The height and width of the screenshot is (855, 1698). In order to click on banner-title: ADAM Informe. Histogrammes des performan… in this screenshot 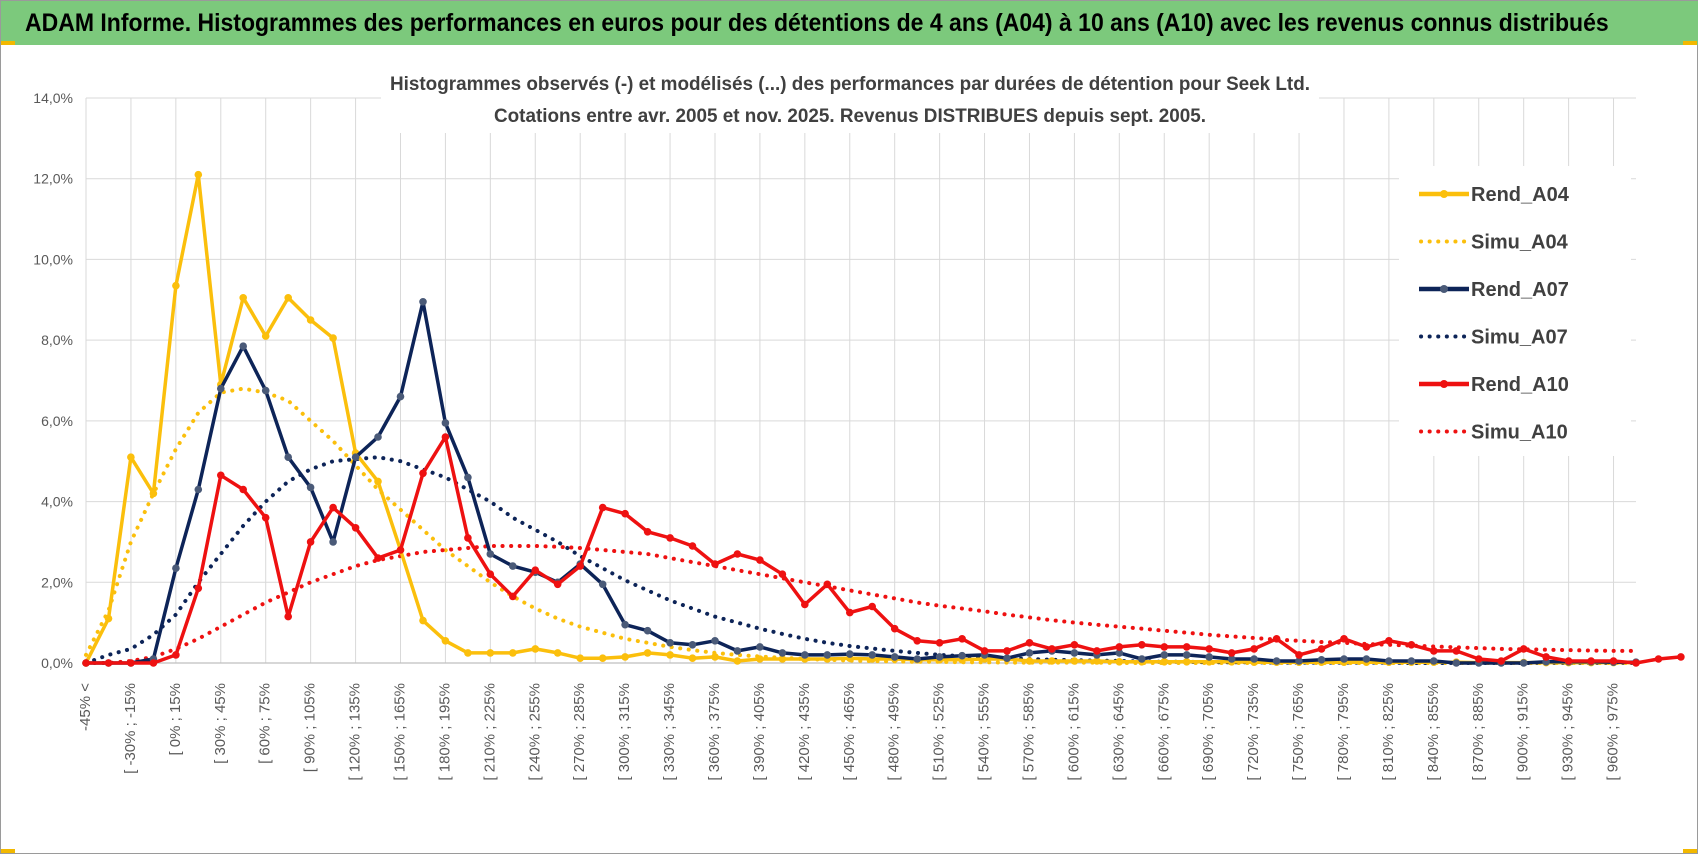, I will do `click(817, 22)`.